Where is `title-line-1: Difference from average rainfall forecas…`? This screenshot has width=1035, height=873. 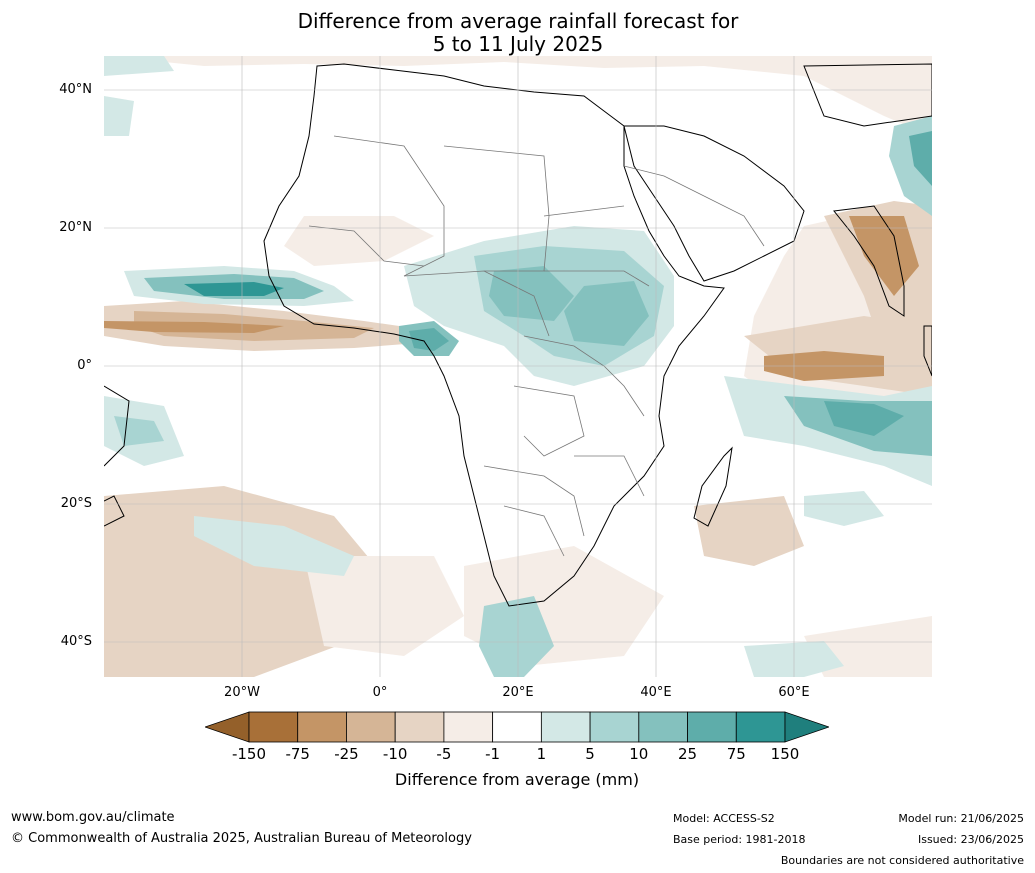
title-line-1: Difference from average rainfall forecas… is located at coordinates (518, 21).